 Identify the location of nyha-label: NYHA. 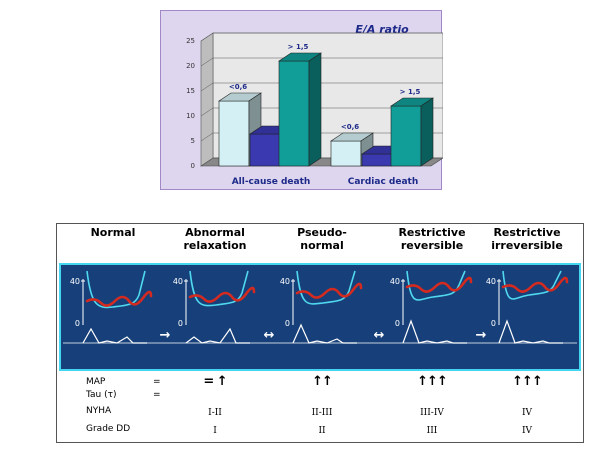
(99, 411).